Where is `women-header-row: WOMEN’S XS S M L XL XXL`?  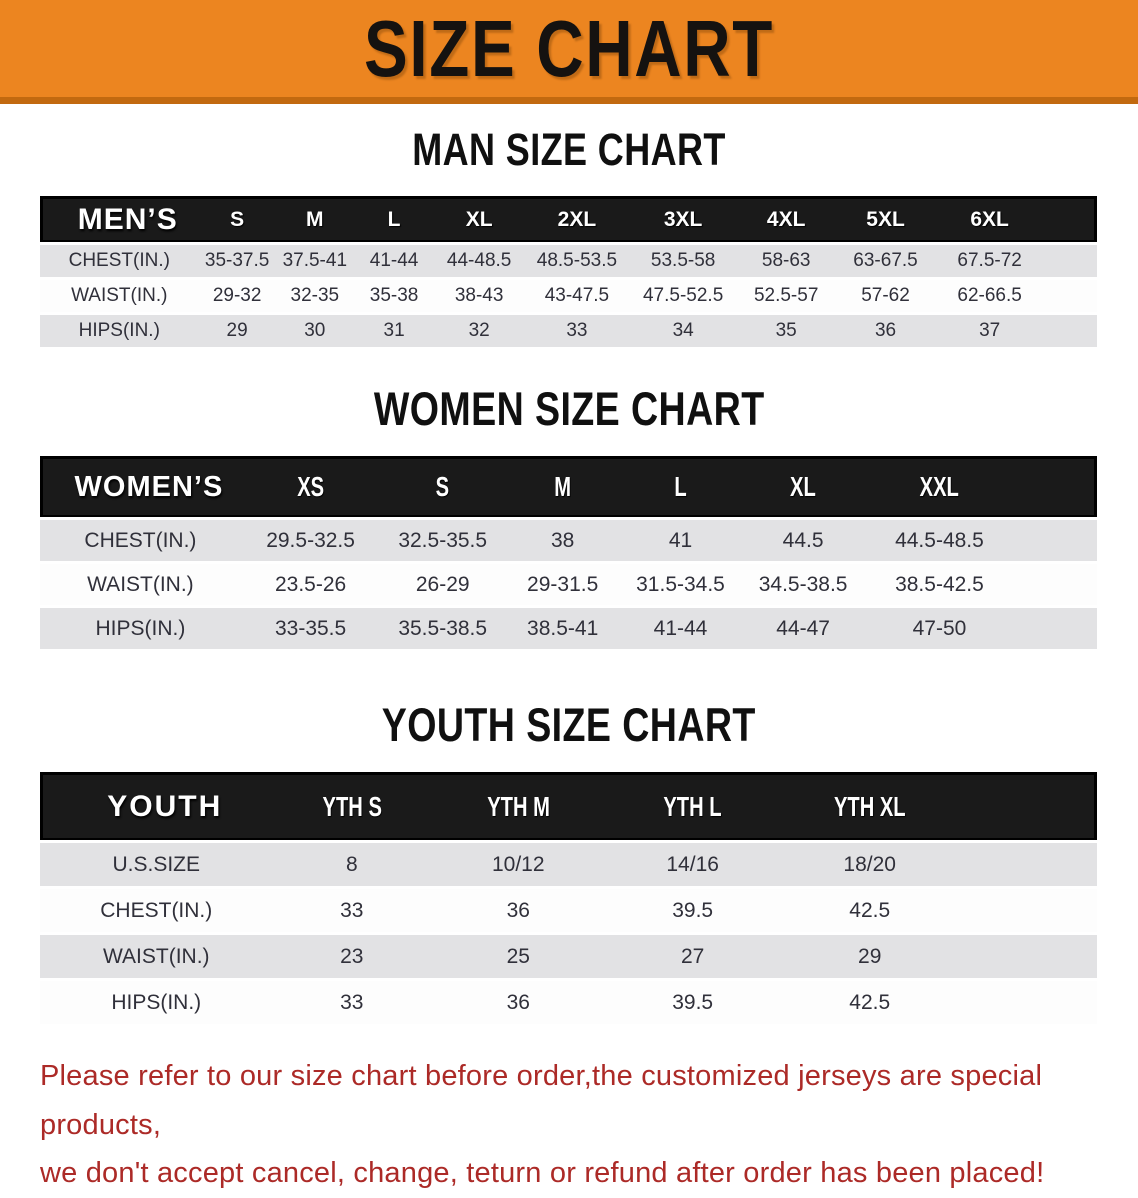 women-header-row: WOMEN’S XS S M L XL XXL is located at coordinates (568, 486).